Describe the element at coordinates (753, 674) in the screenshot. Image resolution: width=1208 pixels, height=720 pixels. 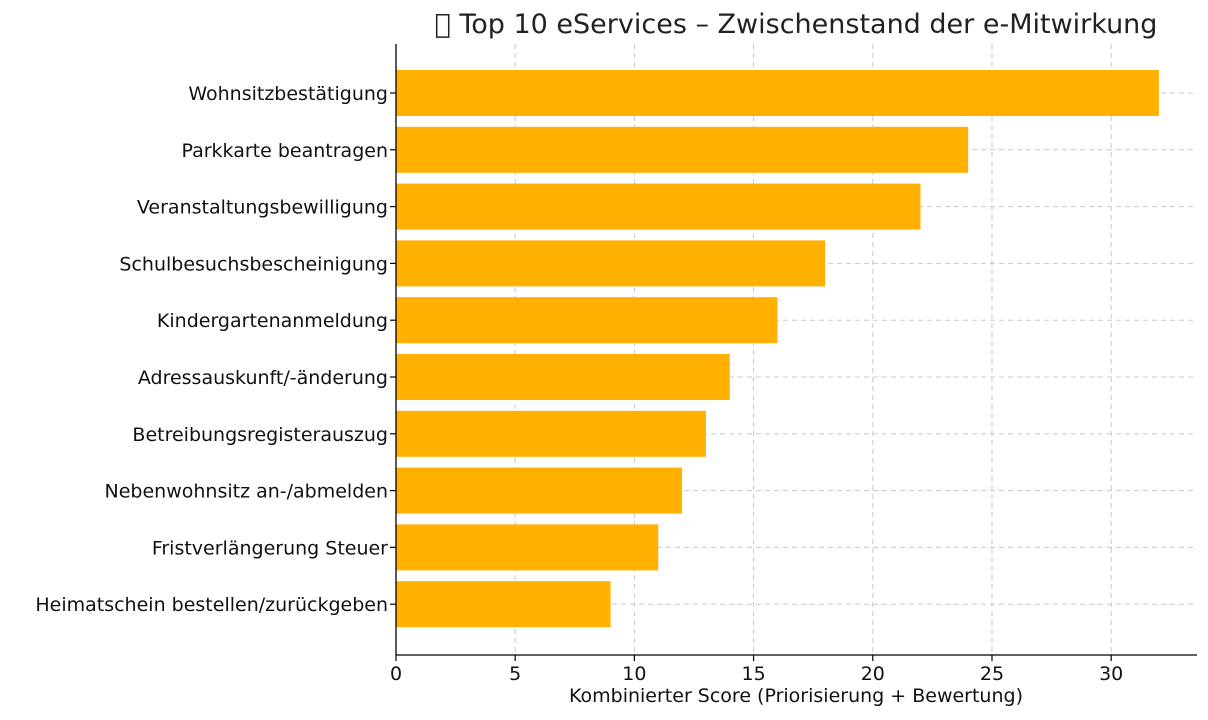
I see `x-tick-label: 15` at that location.